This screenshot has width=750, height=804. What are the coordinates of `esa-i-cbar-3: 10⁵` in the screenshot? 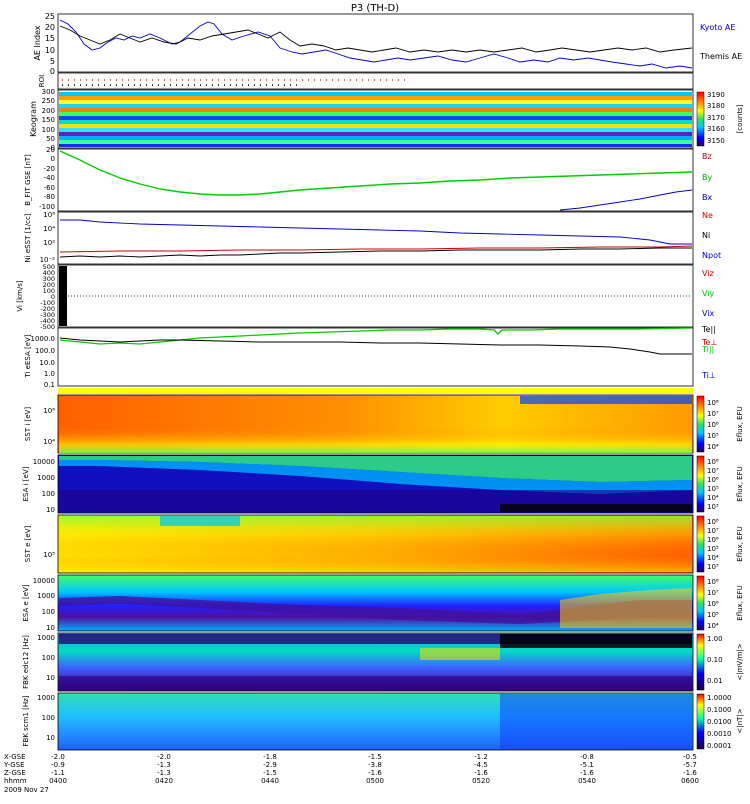 It's located at (713, 489).